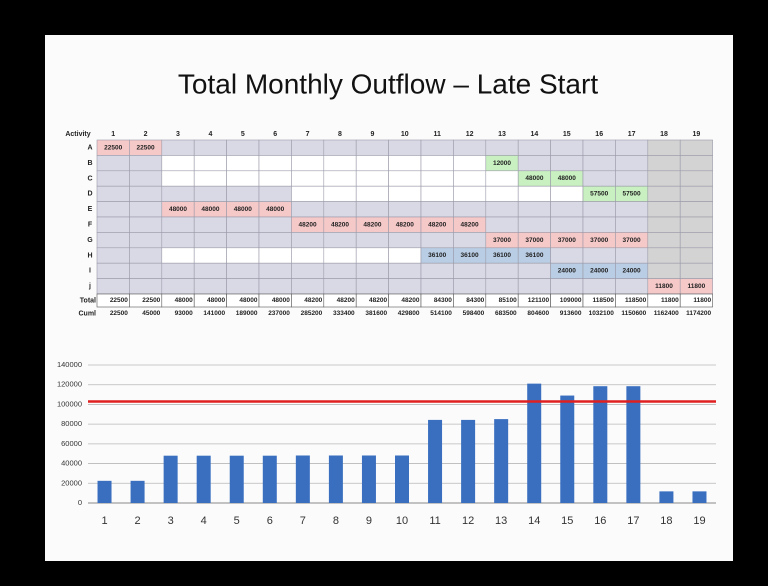 This screenshot has height=586, width=768. I want to click on x-tick-label: 5, so click(237, 521).